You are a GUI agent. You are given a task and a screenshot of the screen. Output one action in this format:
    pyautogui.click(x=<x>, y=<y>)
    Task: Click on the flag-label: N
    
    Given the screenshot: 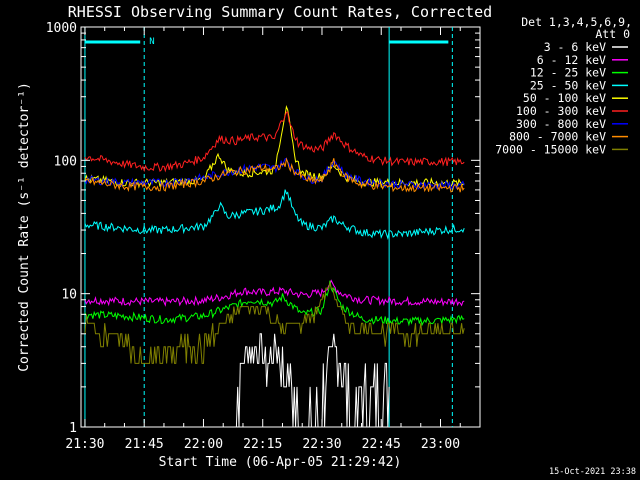 What is the action you would take?
    pyautogui.click(x=151, y=42)
    